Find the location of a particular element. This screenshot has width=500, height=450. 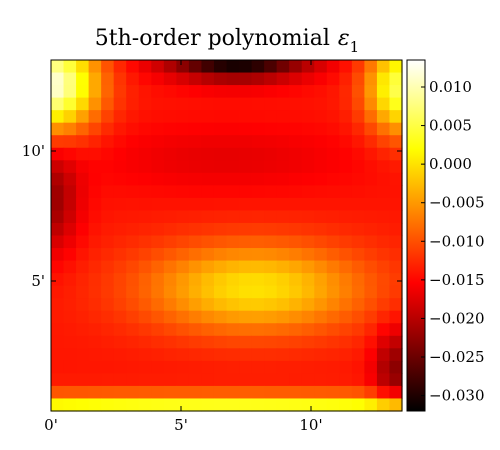

colorbar-tick-label: −0.030 is located at coordinates (457, 396).